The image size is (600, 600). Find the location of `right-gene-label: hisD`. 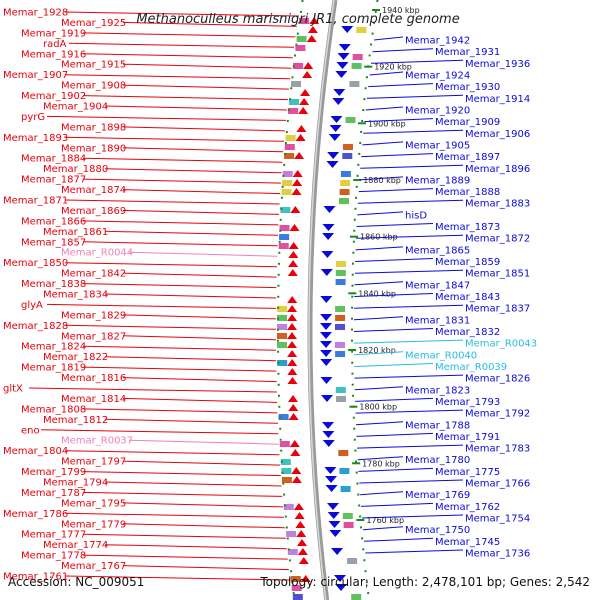

right-gene-label: hisD is located at coordinates (416, 215).